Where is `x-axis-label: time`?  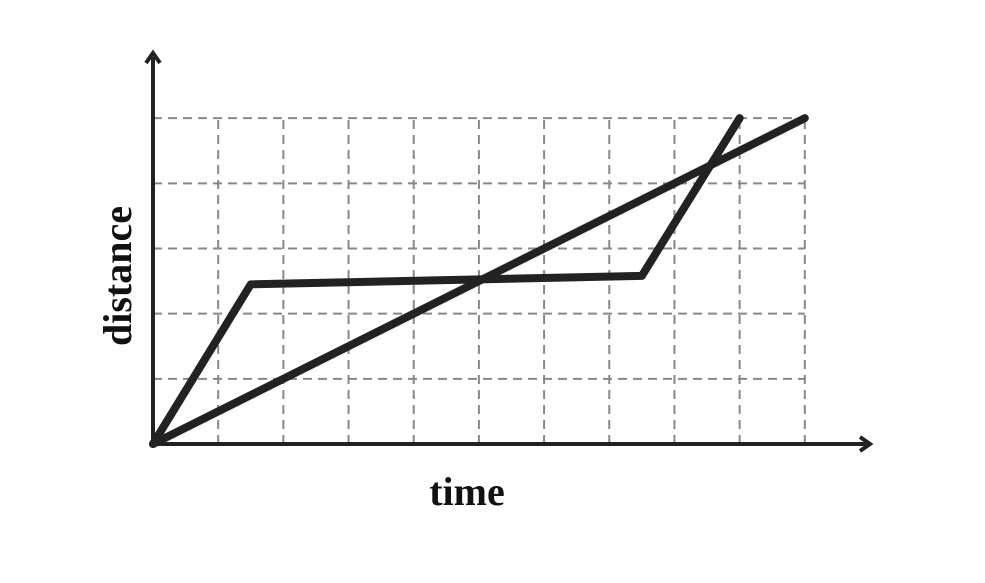
x-axis-label: time is located at coordinates (467, 491).